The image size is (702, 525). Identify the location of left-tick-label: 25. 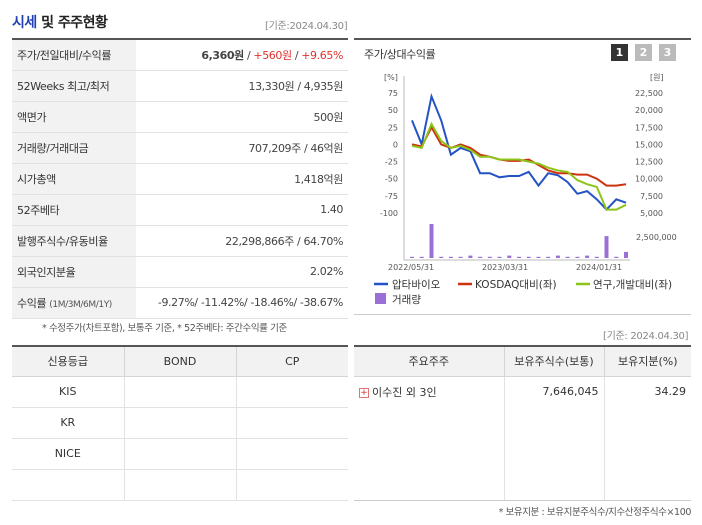
(393, 127).